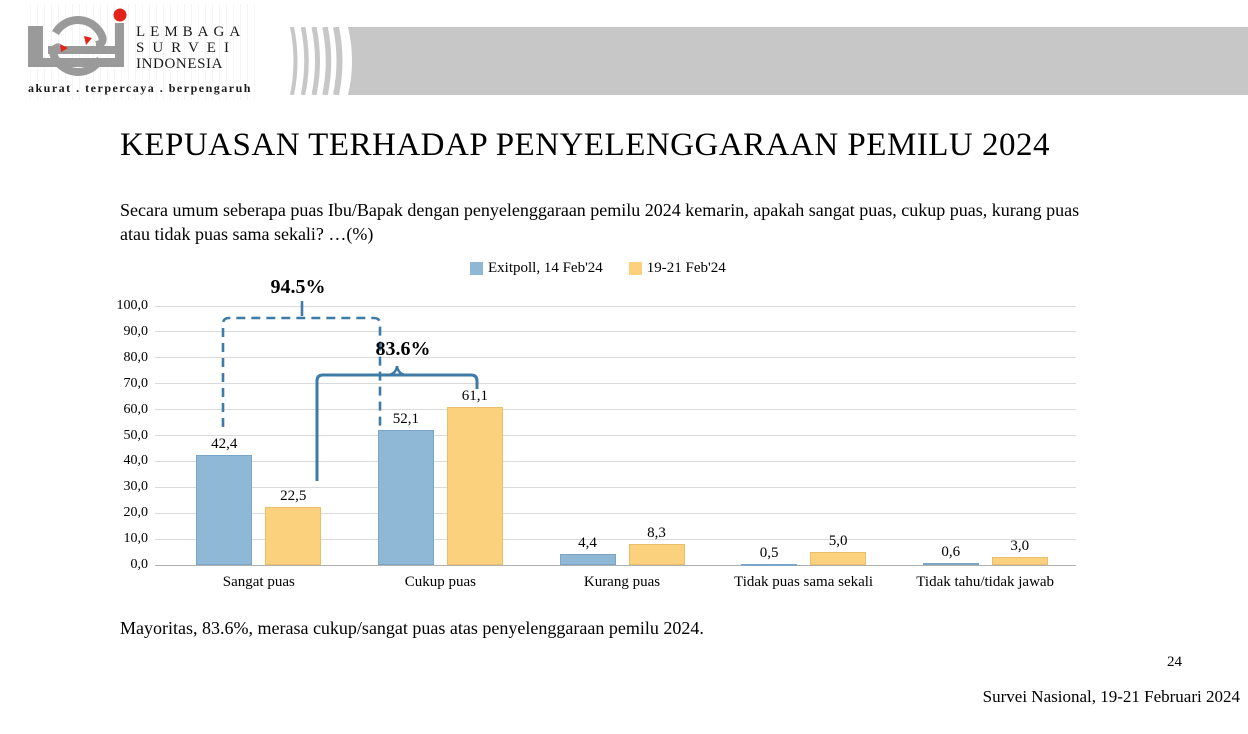 This screenshot has width=1248, height=734. What do you see at coordinates (136, 461) in the screenshot?
I see `y-axis-tick-label: 40,0` at bounding box center [136, 461].